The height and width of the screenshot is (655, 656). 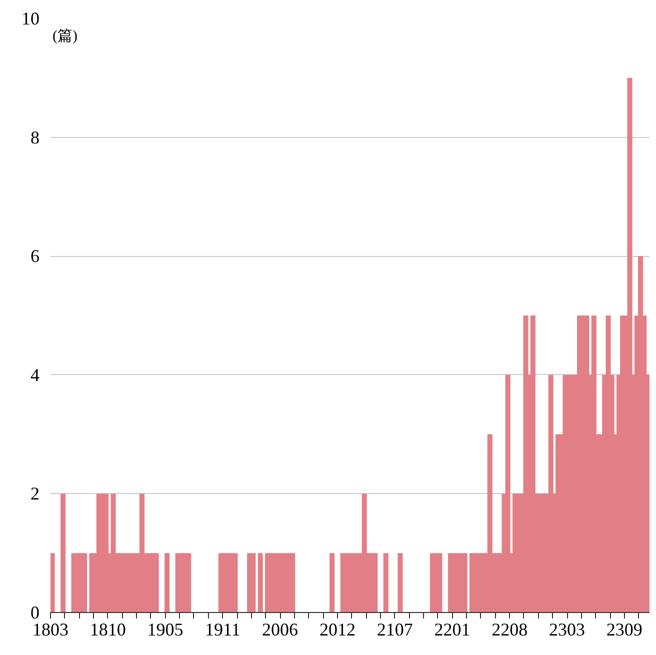 What do you see at coordinates (35, 256) in the screenshot?
I see `y-tick-label: 6` at bounding box center [35, 256].